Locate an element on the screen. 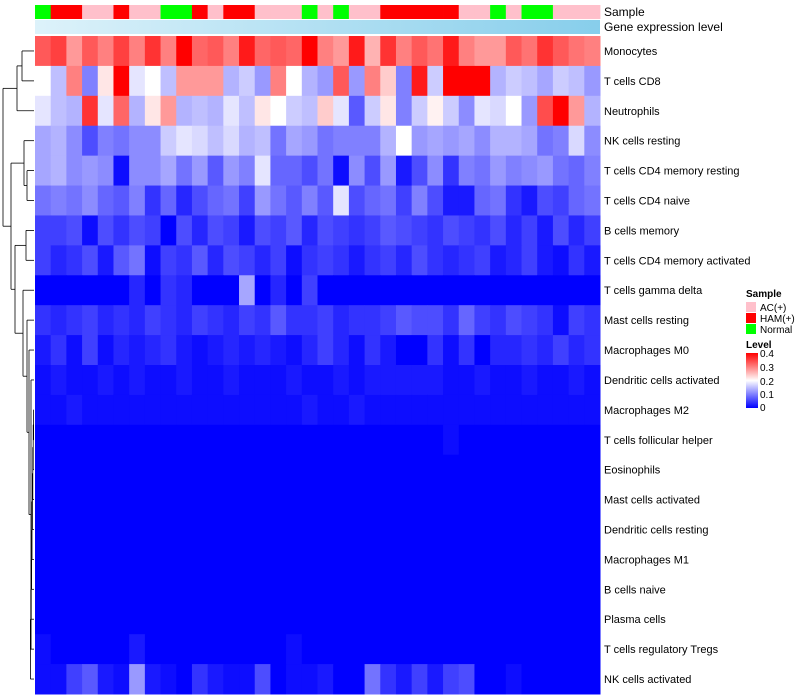  legend-tick-0-2: 0.2 is located at coordinates (767, 382).